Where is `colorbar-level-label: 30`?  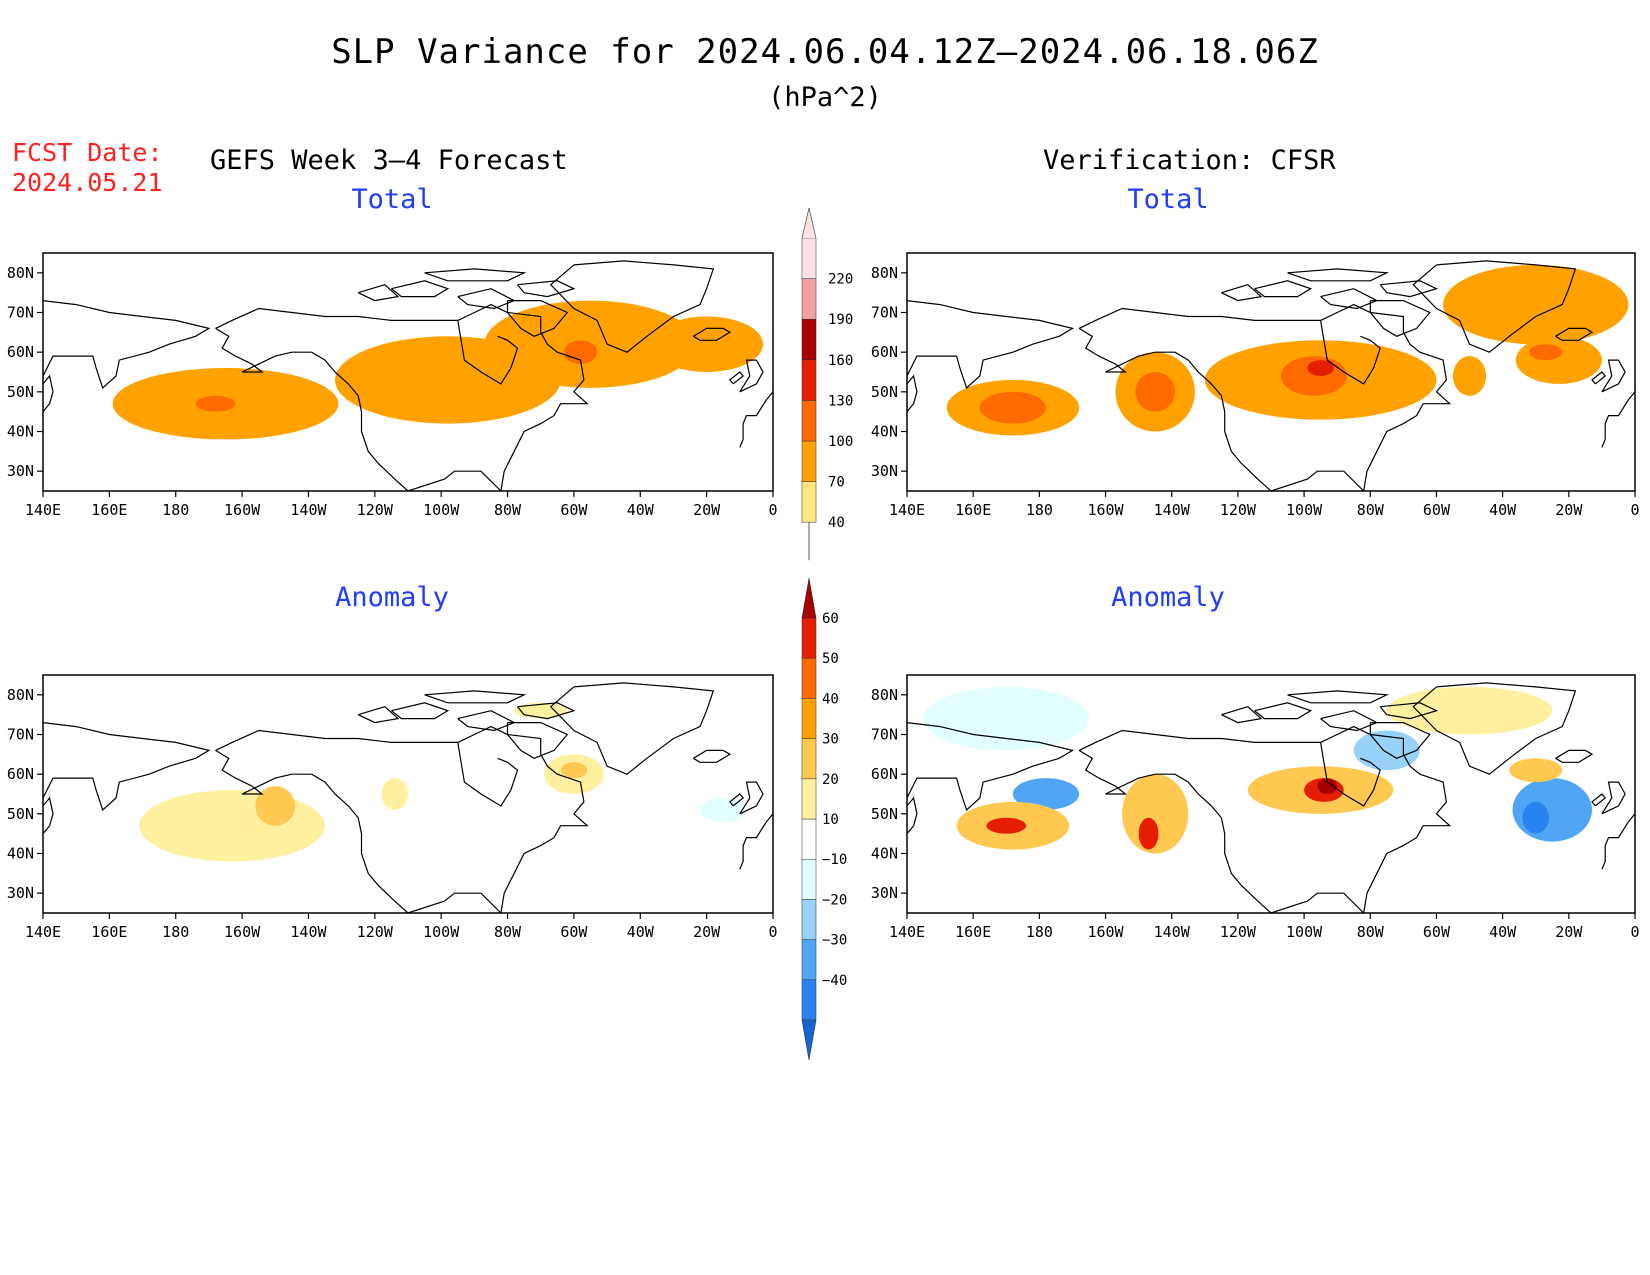
colorbar-level-label: 30 is located at coordinates (830, 740).